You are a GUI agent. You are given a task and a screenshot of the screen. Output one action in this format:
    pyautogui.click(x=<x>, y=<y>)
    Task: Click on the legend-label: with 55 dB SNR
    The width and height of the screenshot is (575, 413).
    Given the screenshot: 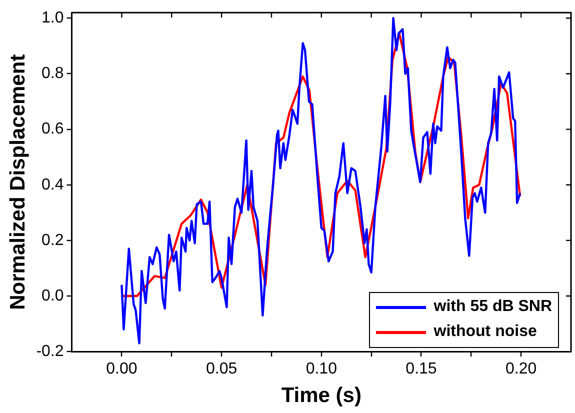 What is the action you would take?
    pyautogui.click(x=493, y=307)
    